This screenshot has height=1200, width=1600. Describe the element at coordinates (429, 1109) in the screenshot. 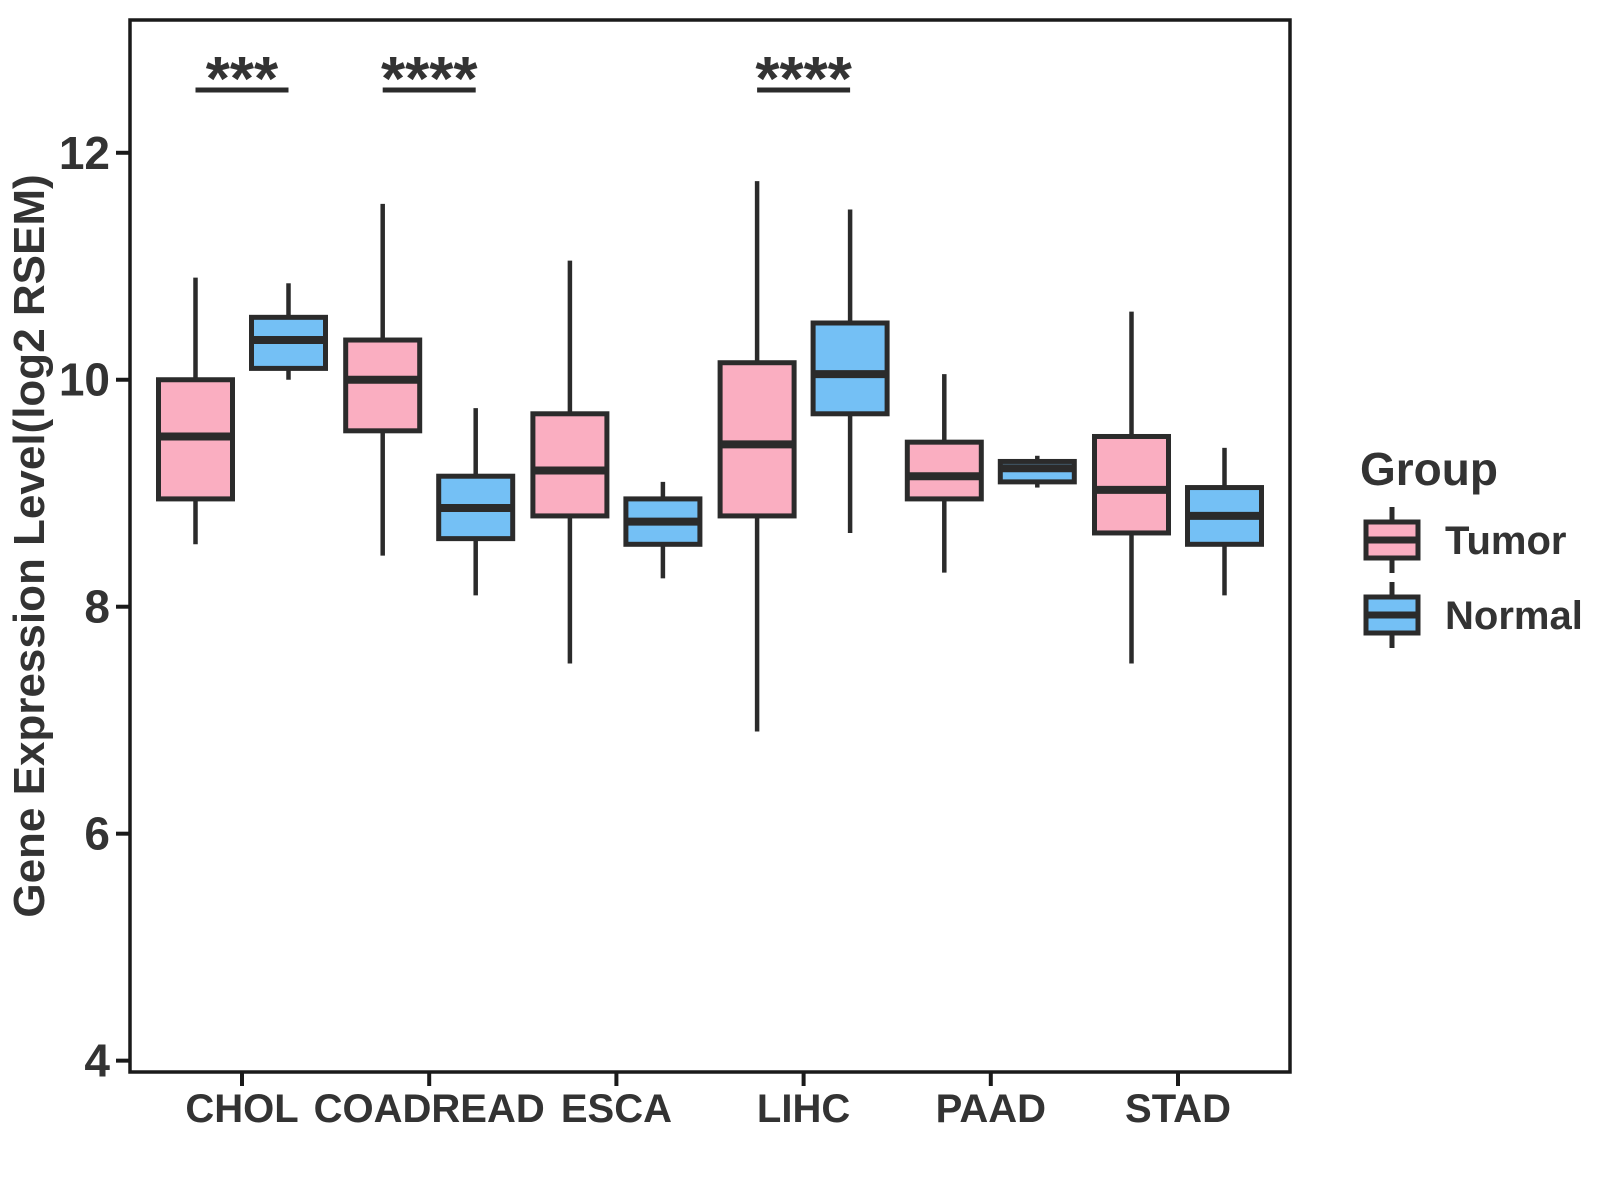

I see `x-tick-label-COADREAD: COADREAD` at that location.